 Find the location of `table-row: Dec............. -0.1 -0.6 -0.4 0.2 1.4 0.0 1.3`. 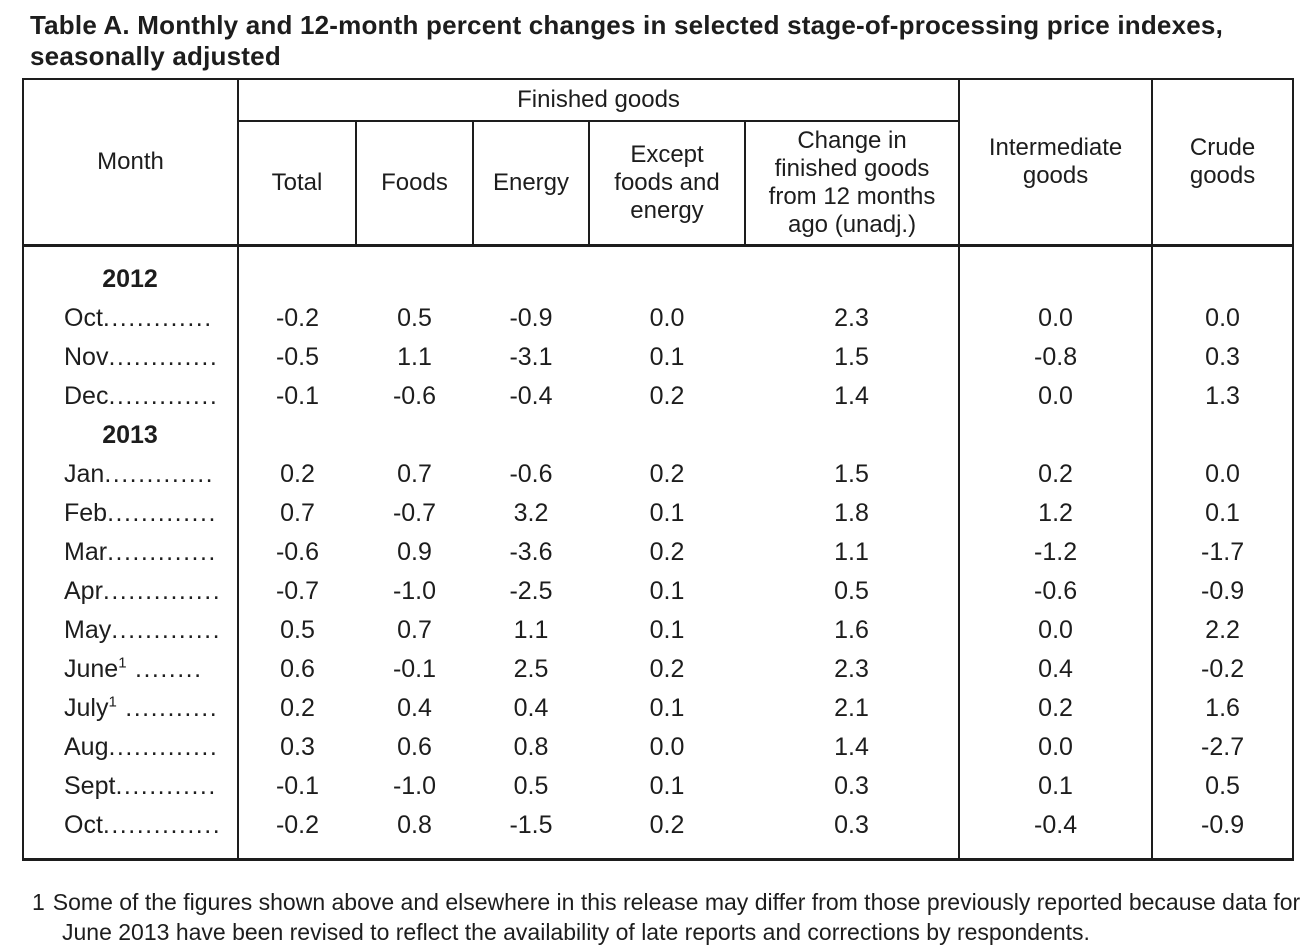

table-row: Dec............. -0.1 -0.6 -0.4 0.2 1.4 0.0 1.3 is located at coordinates (658, 396).